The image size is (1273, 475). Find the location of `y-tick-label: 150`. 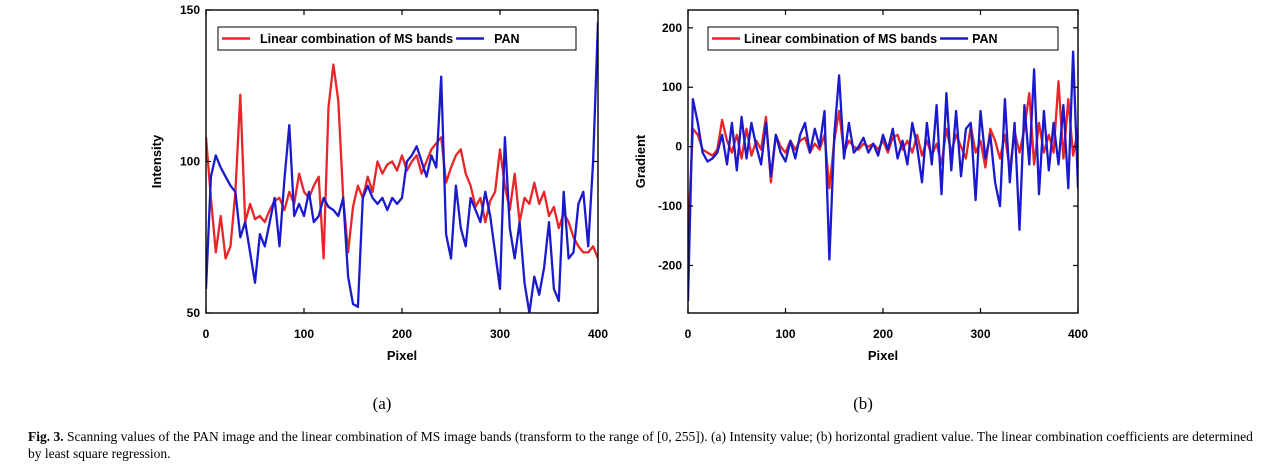

y-tick-label: 150 is located at coordinates (190, 10).